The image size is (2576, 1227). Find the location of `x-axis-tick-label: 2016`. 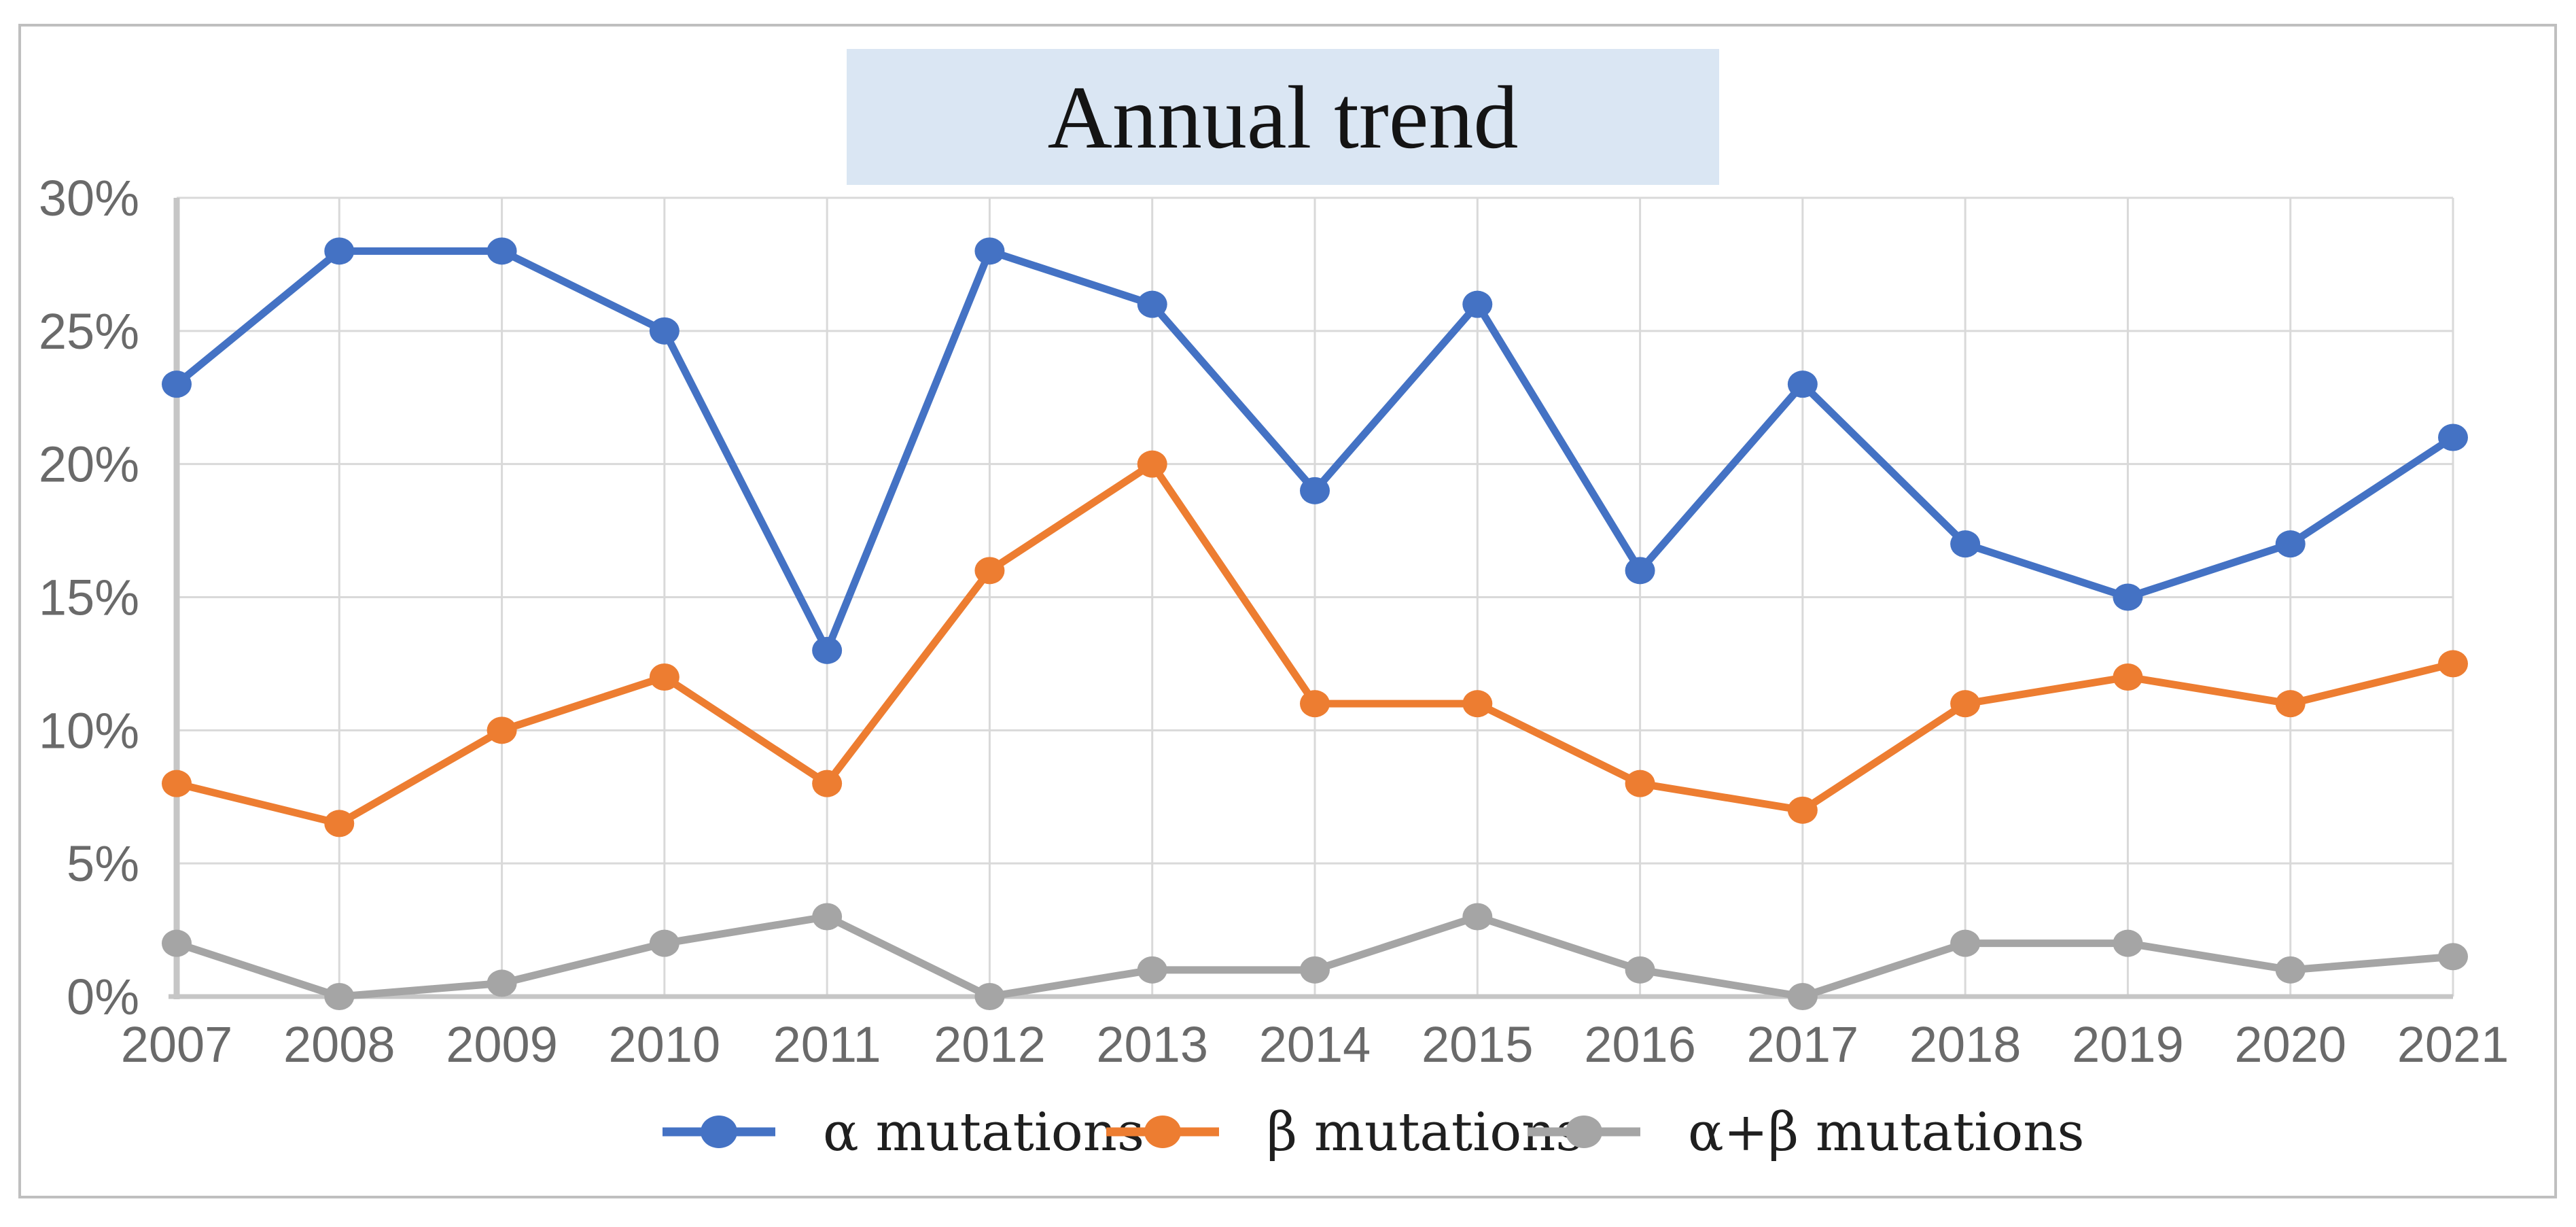

x-axis-tick-label: 2016 is located at coordinates (1640, 1044).